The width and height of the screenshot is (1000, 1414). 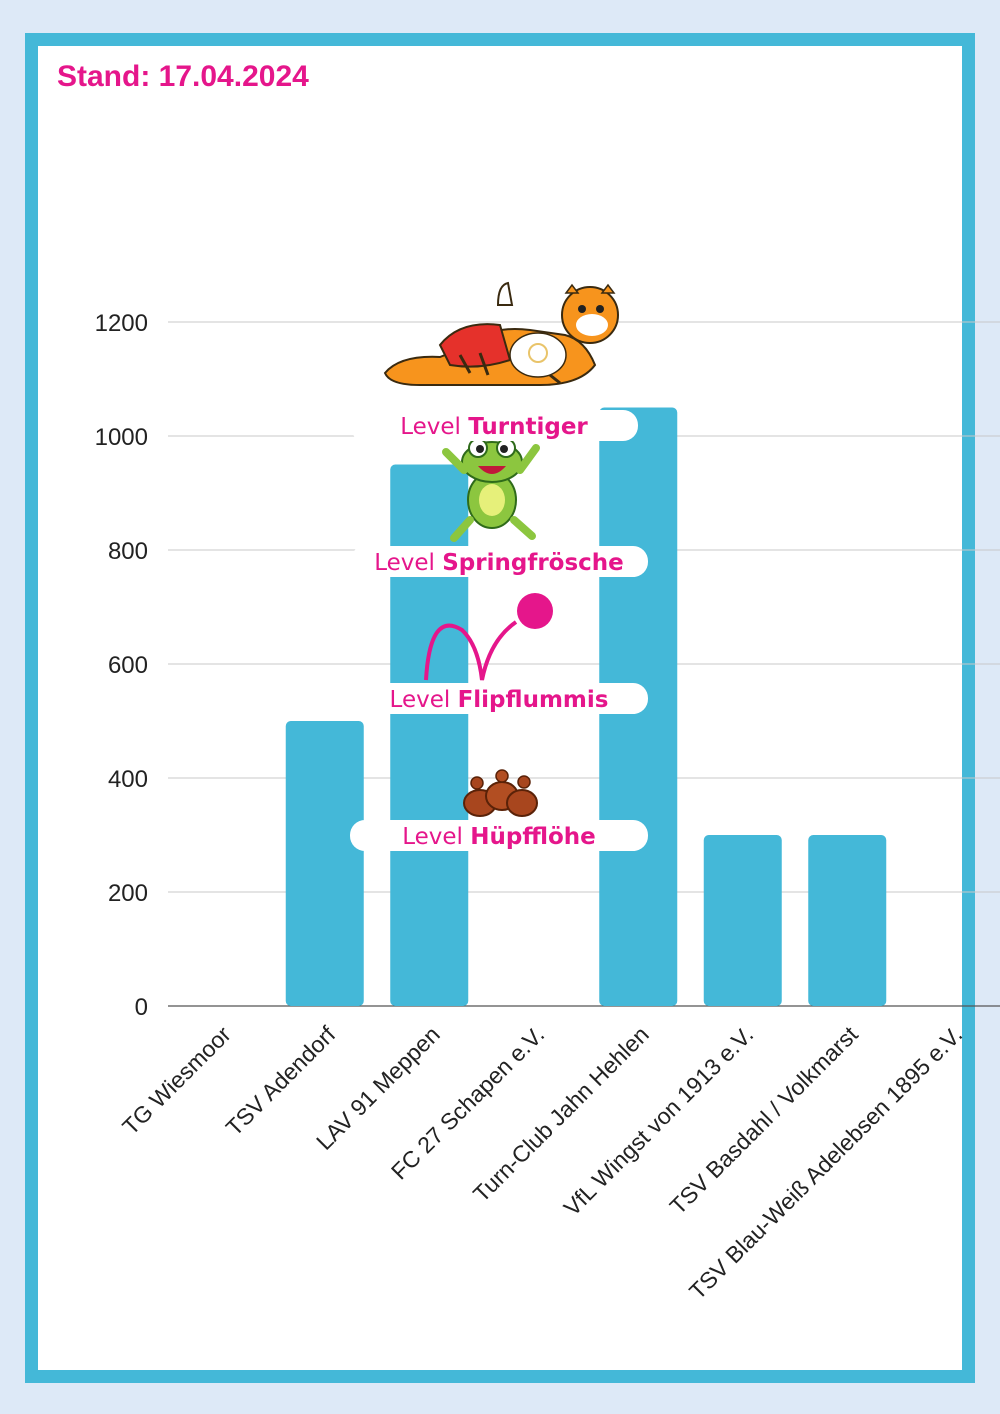 I want to click on bouncing-ball-icon, so click(x=488, y=637).